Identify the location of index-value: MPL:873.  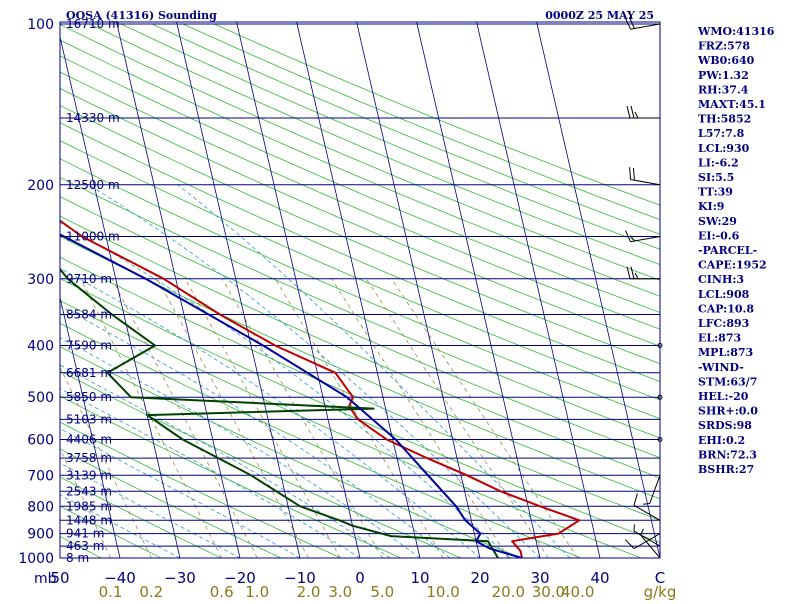
(725, 352).